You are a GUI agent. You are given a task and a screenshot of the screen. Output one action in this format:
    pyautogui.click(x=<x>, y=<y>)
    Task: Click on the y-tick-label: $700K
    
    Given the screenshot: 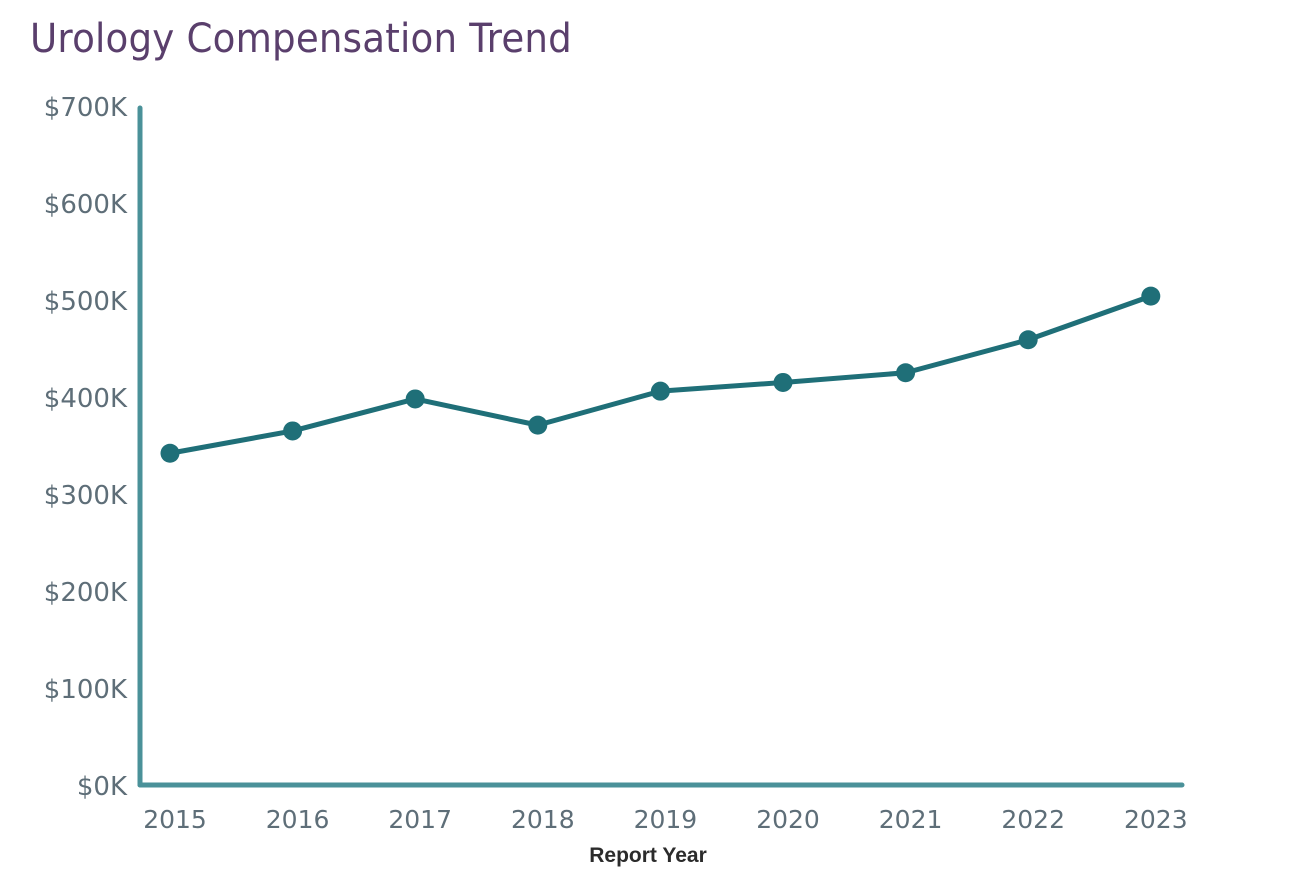 What is the action you would take?
    pyautogui.click(x=86, y=108)
    